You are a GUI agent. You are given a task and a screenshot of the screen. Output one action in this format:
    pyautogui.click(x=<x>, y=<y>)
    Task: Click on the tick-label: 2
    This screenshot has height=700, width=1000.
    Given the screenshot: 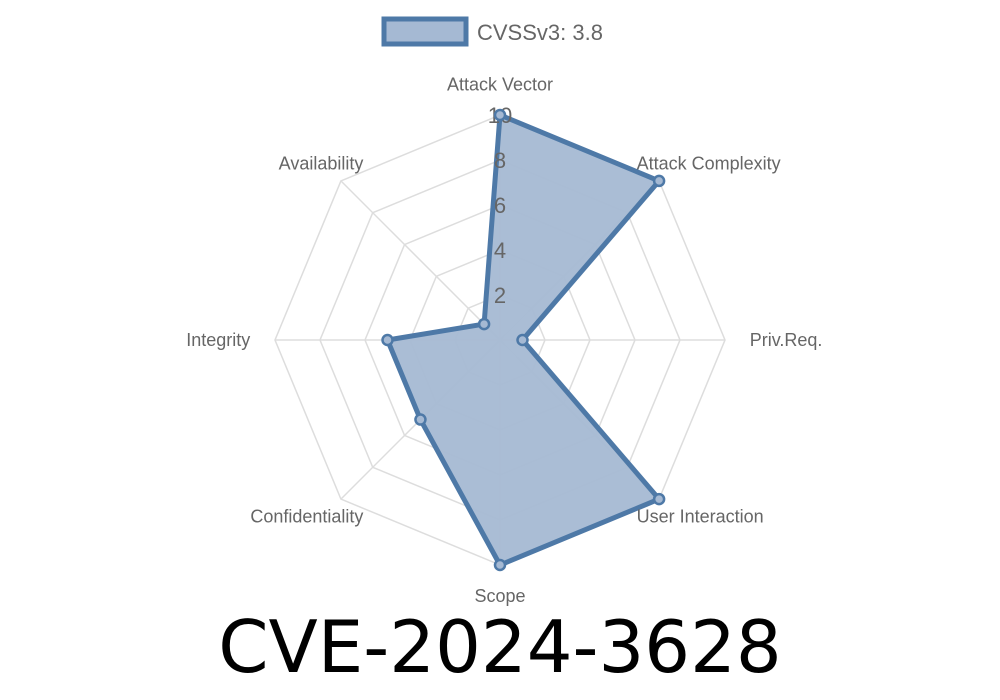 What is the action you would take?
    pyautogui.click(x=500, y=295)
    